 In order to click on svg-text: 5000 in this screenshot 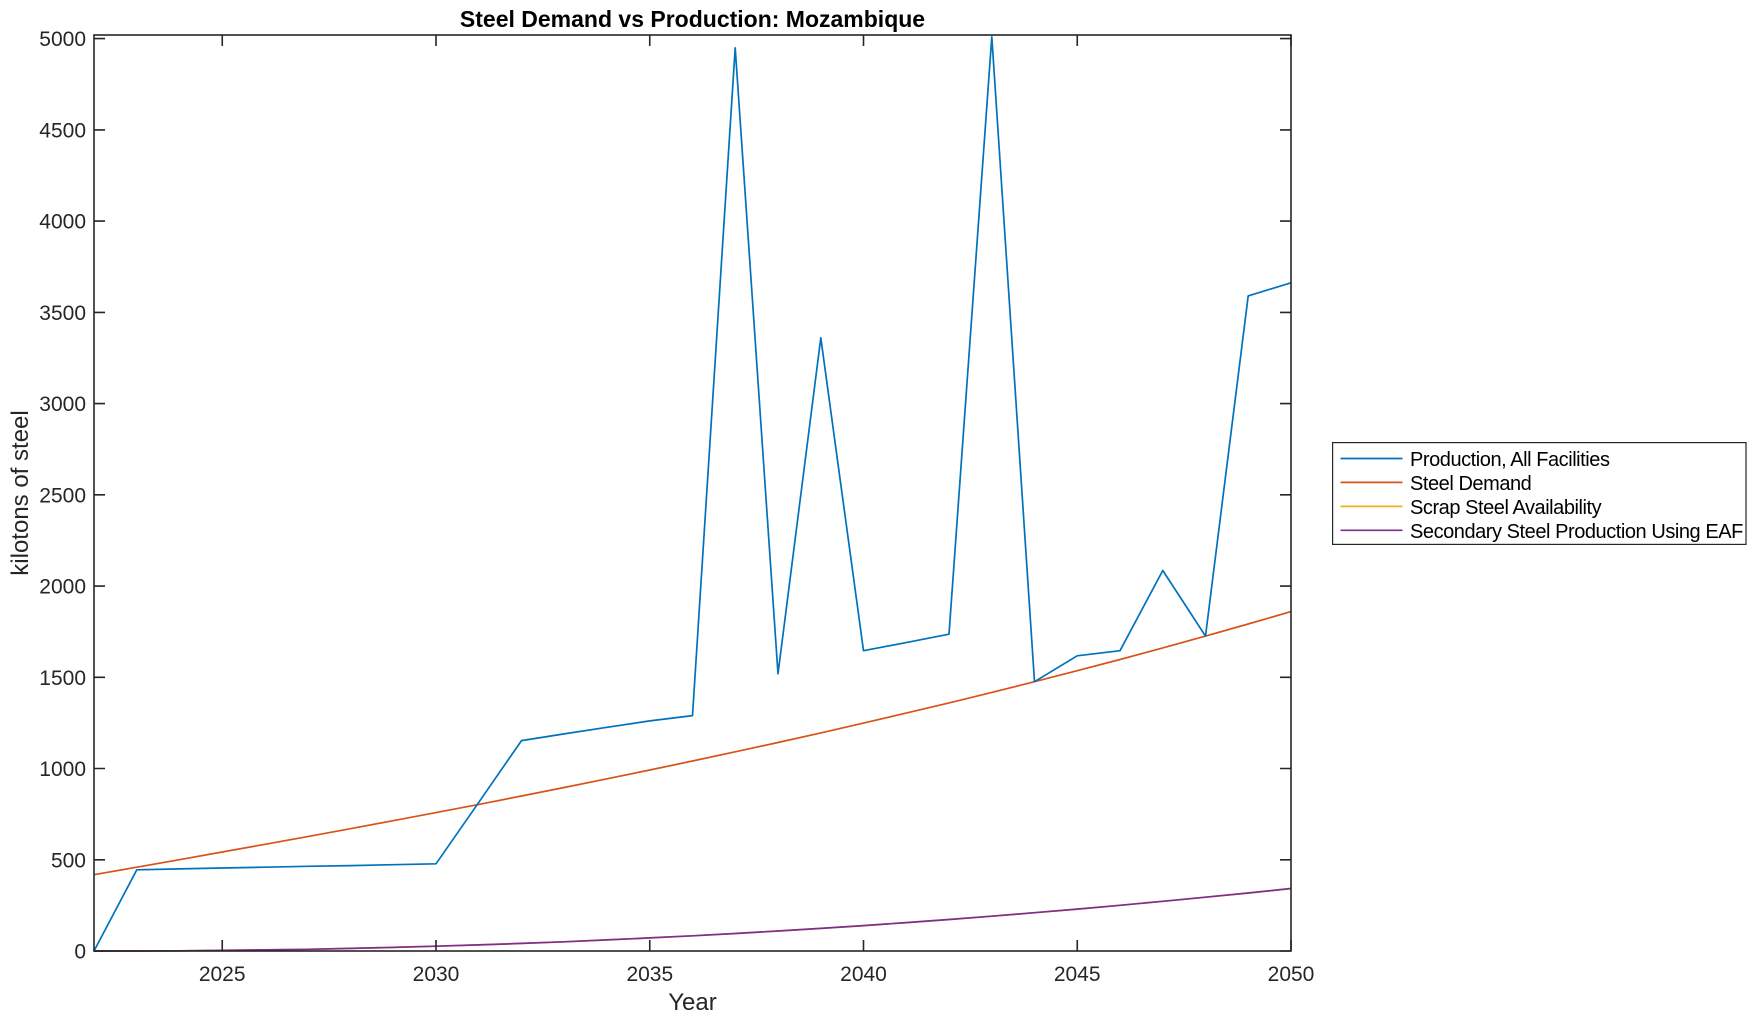, I will do `click(62, 39)`.